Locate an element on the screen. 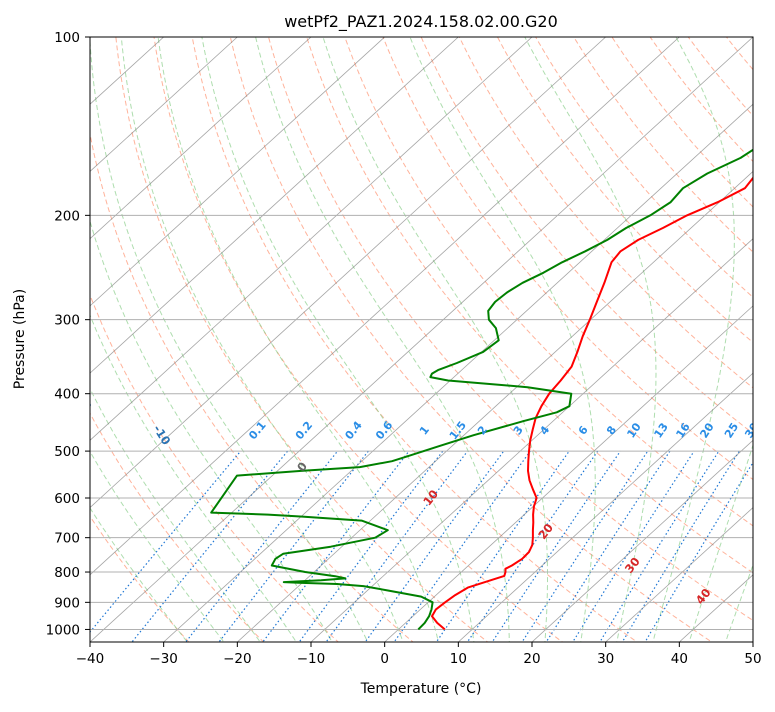  y-axis-title: Pressure (hPa) is located at coordinates (20, 339).